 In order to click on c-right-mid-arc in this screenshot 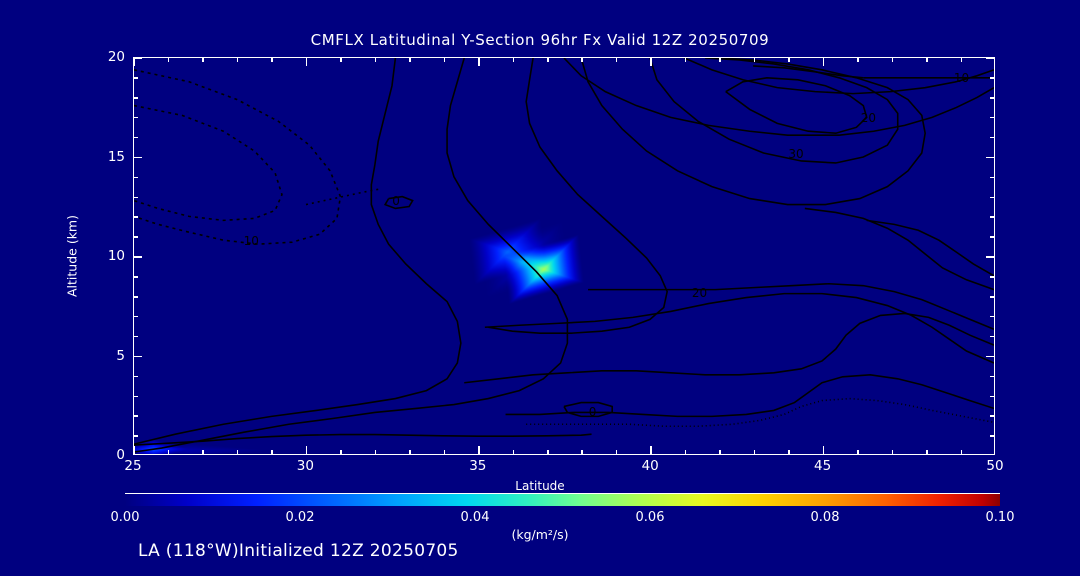, I will do `click(899, 249)`.